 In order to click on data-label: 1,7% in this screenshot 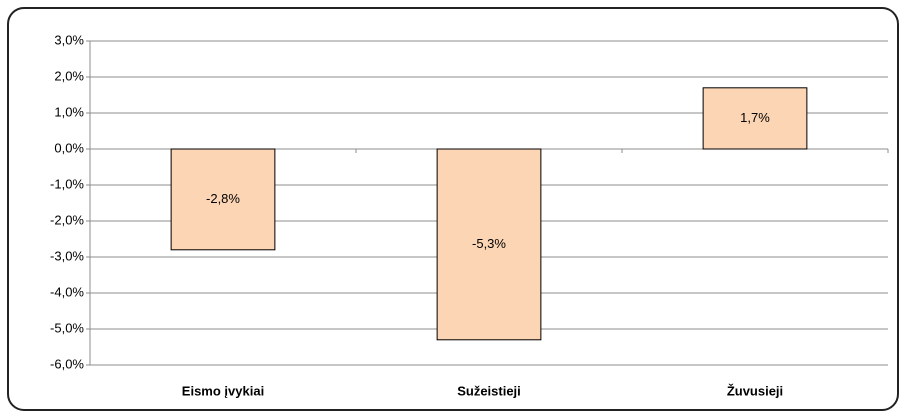, I will do `click(755, 117)`.